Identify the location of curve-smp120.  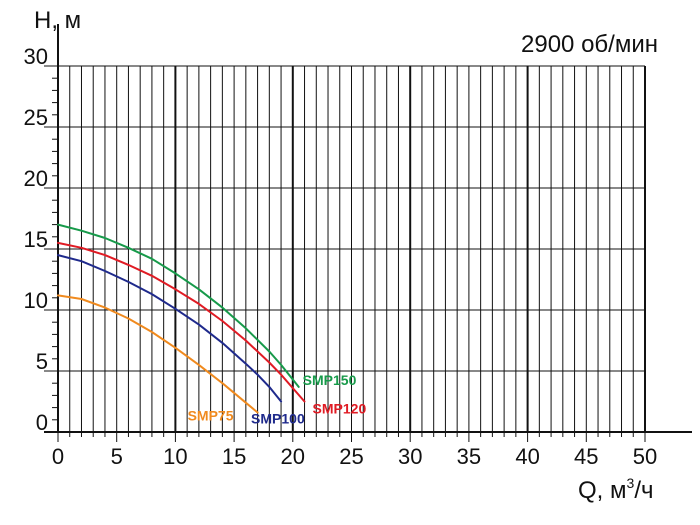
(181, 322).